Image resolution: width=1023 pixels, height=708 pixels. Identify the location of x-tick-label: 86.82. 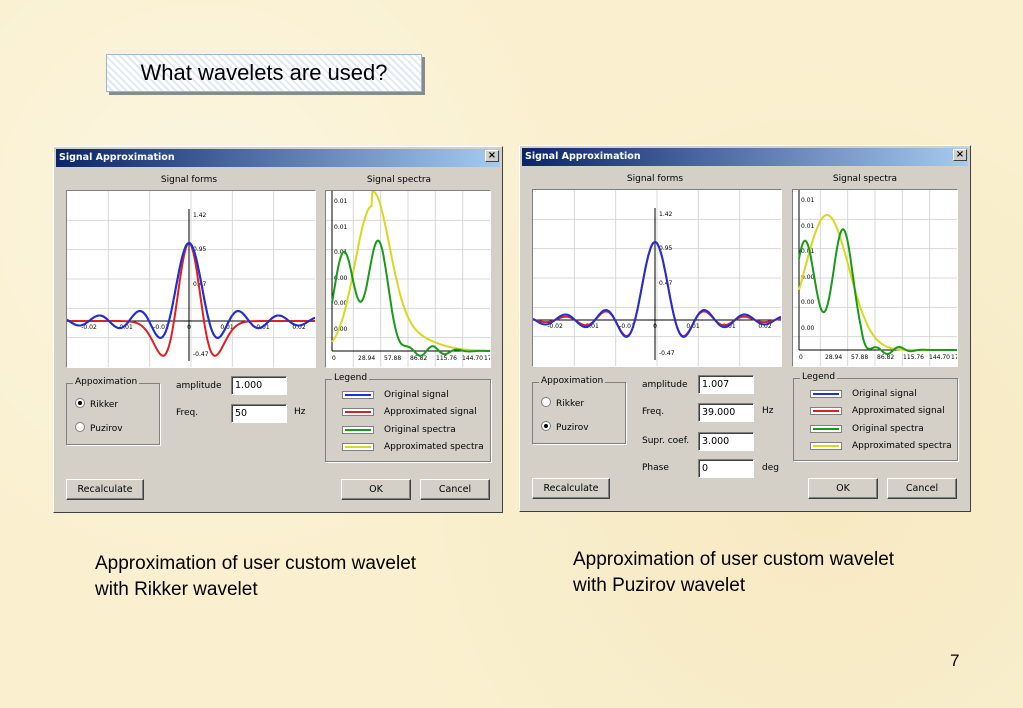
(885, 357).